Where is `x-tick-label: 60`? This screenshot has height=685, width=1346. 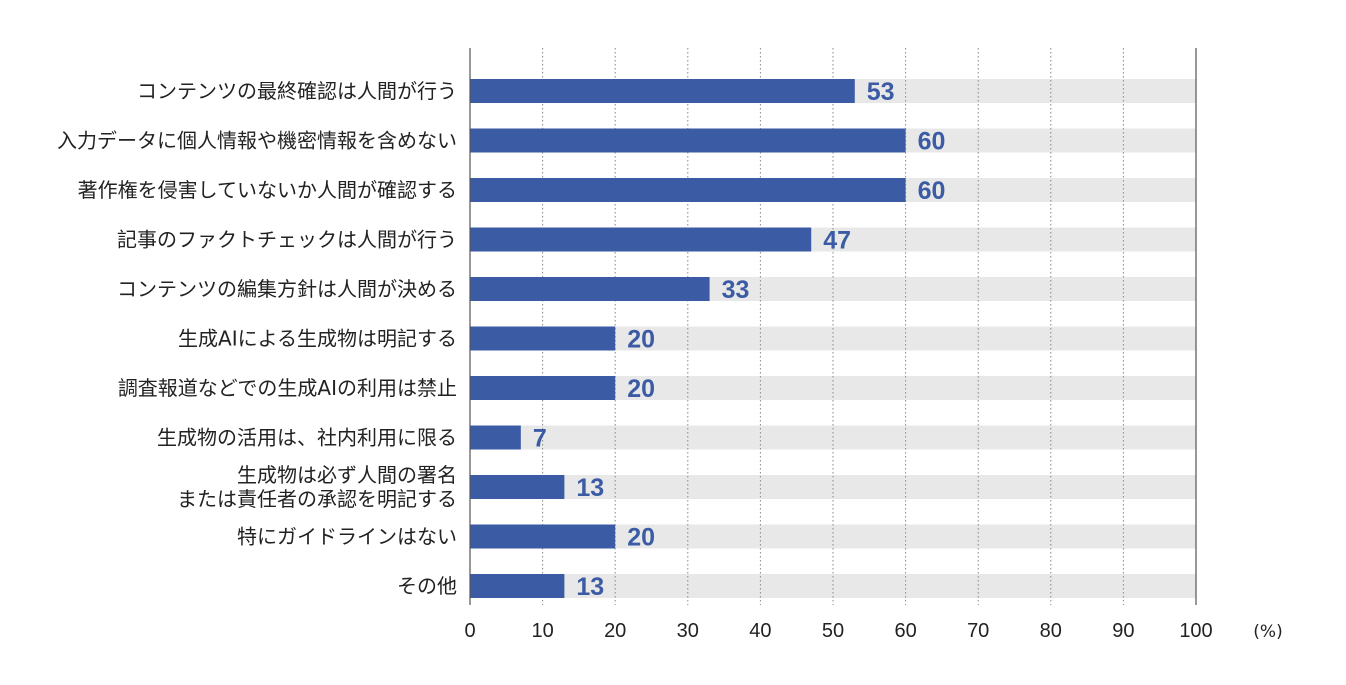
x-tick-label: 60 is located at coordinates (905, 631).